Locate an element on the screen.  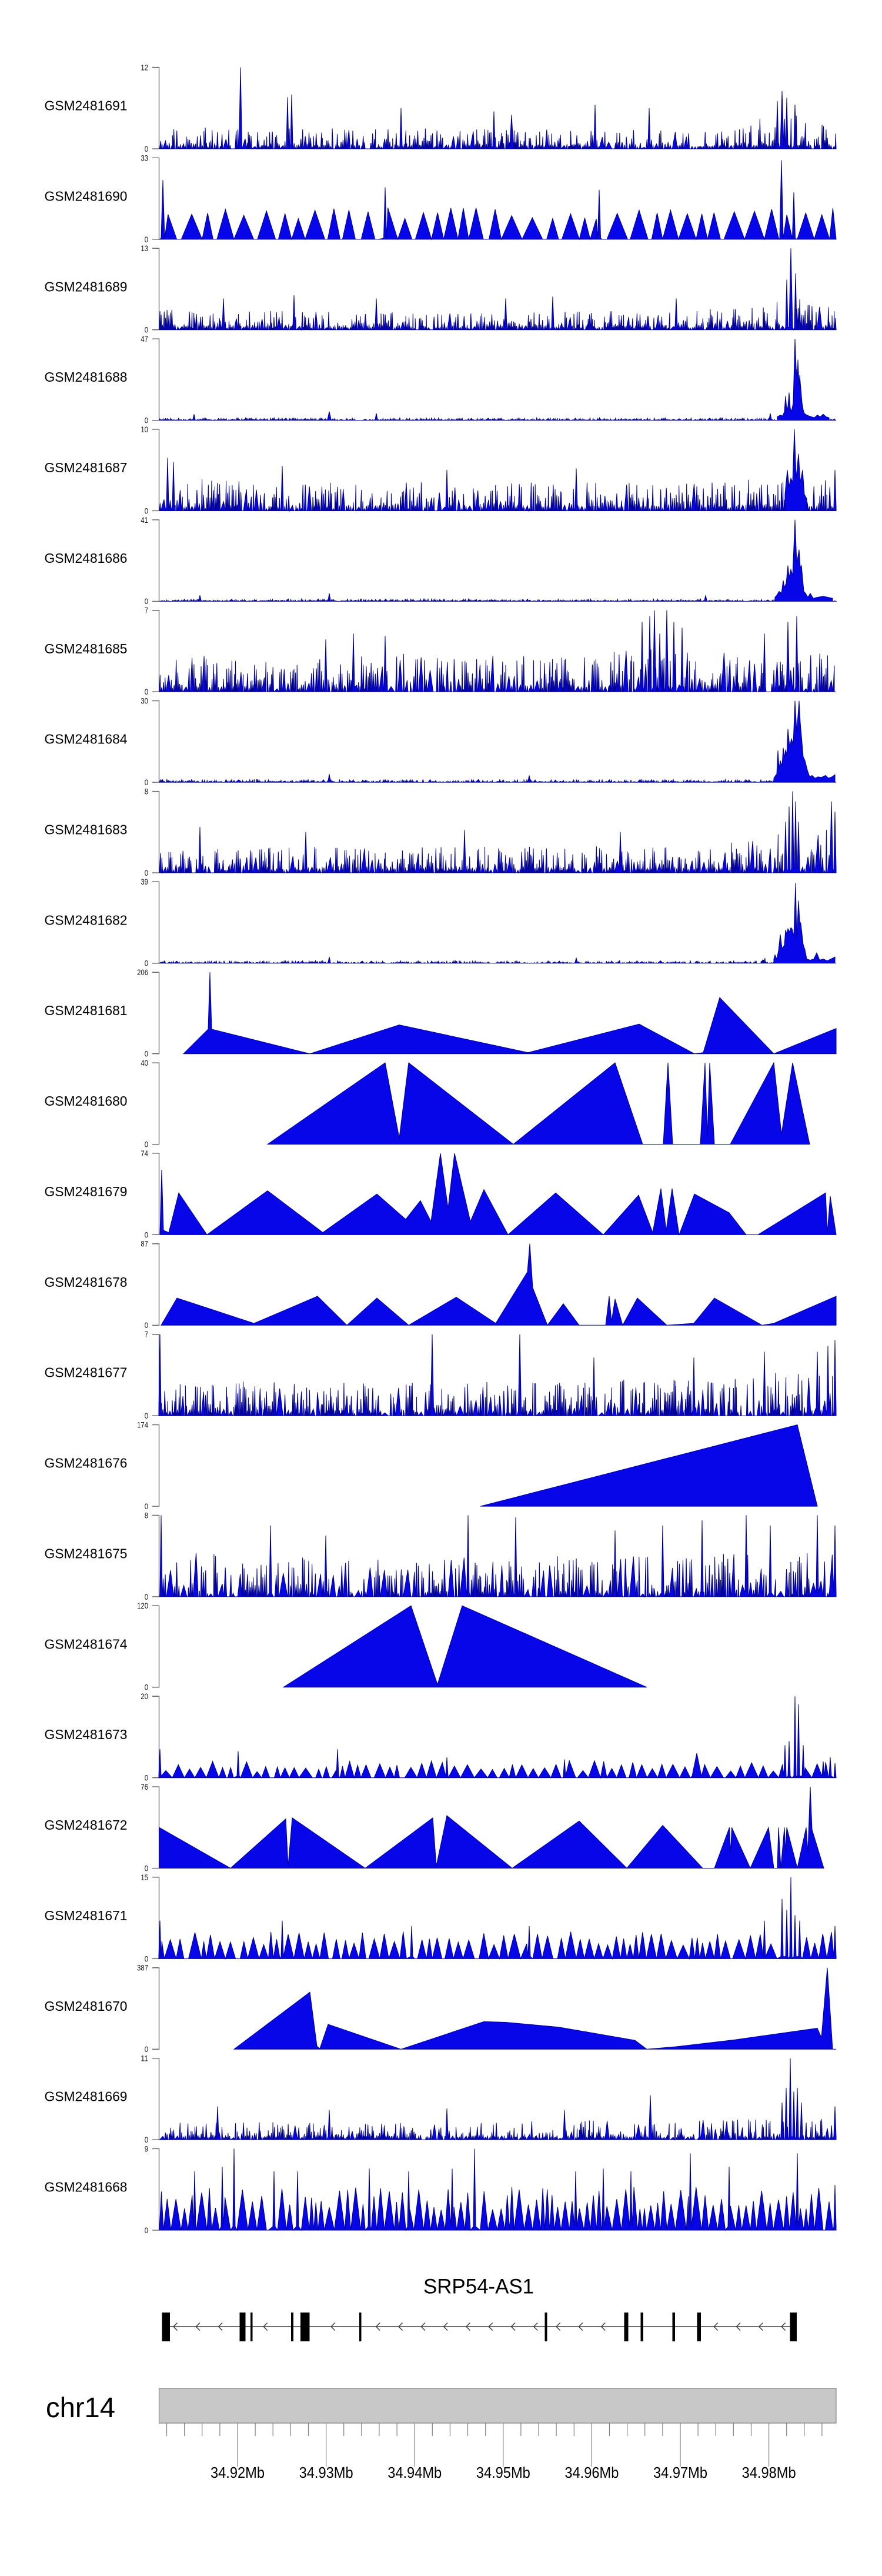
svg-text: GSM2481685 is located at coordinates (86, 648).